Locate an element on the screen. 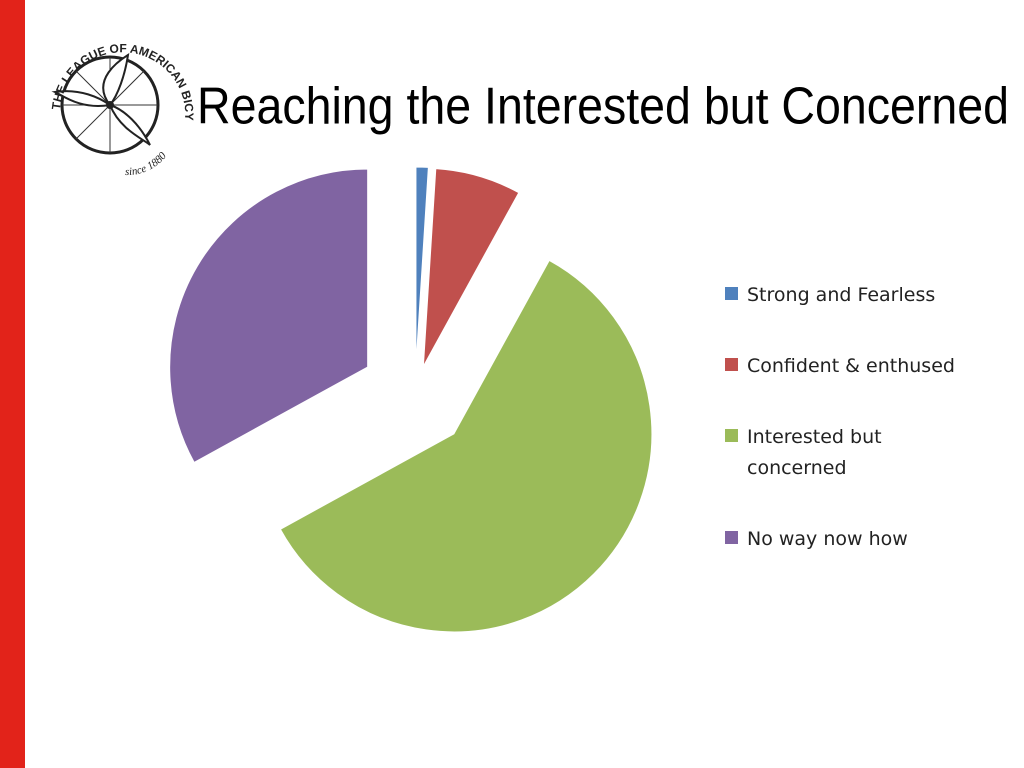 The image size is (1024, 768). side-bar is located at coordinates (12, 384).